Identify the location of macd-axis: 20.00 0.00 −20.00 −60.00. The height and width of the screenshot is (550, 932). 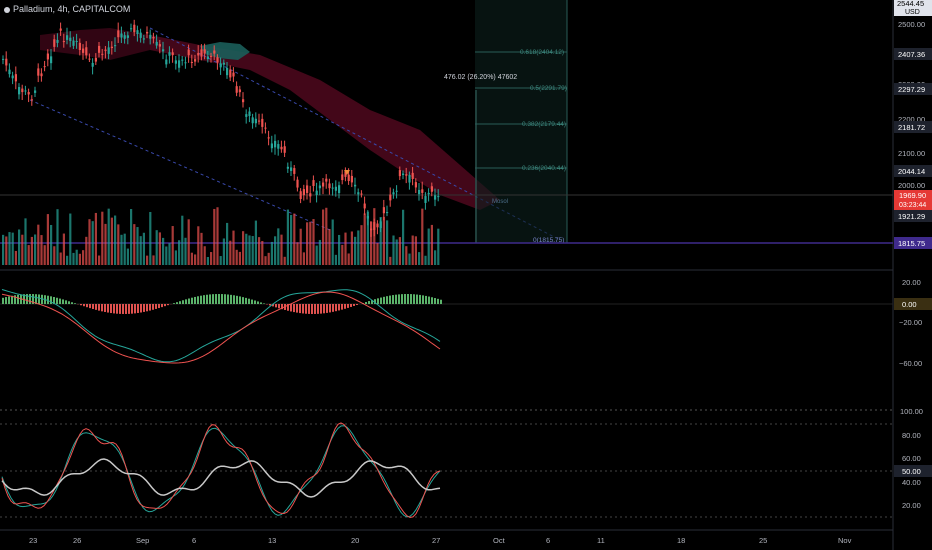
(913, 323).